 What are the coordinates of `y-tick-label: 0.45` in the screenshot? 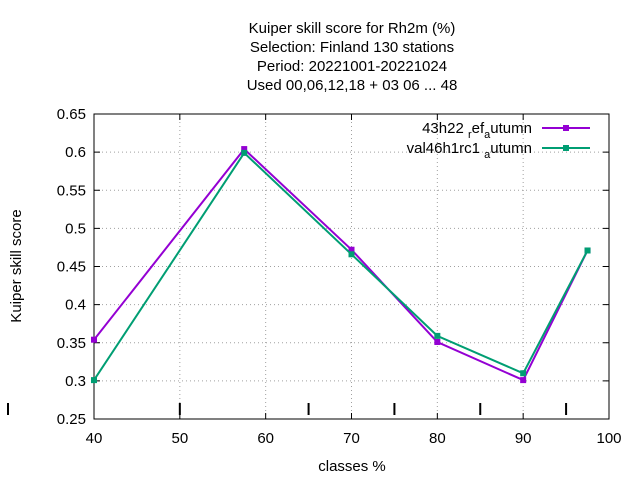 It's located at (71, 267).